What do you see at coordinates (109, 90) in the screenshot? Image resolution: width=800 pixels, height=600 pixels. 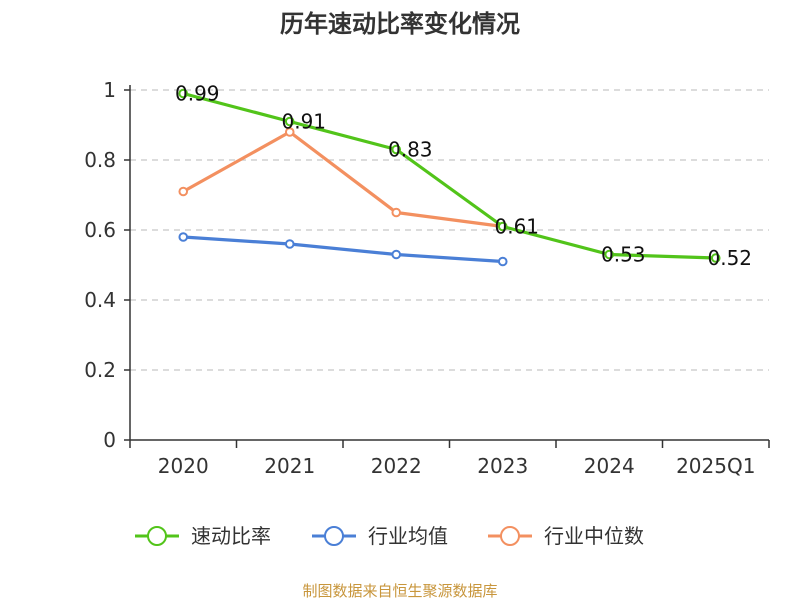 I see `y-tick-label: 1` at bounding box center [109, 90].